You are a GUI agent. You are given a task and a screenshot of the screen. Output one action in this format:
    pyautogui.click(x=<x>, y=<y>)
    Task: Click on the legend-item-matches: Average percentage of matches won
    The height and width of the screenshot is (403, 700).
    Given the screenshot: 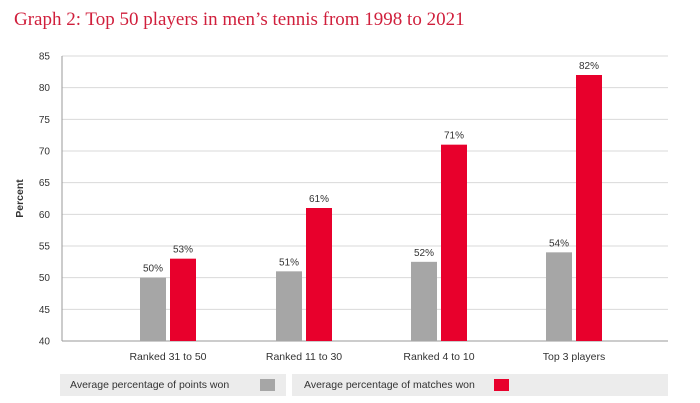 What is the action you would take?
    pyautogui.click(x=389, y=385)
    